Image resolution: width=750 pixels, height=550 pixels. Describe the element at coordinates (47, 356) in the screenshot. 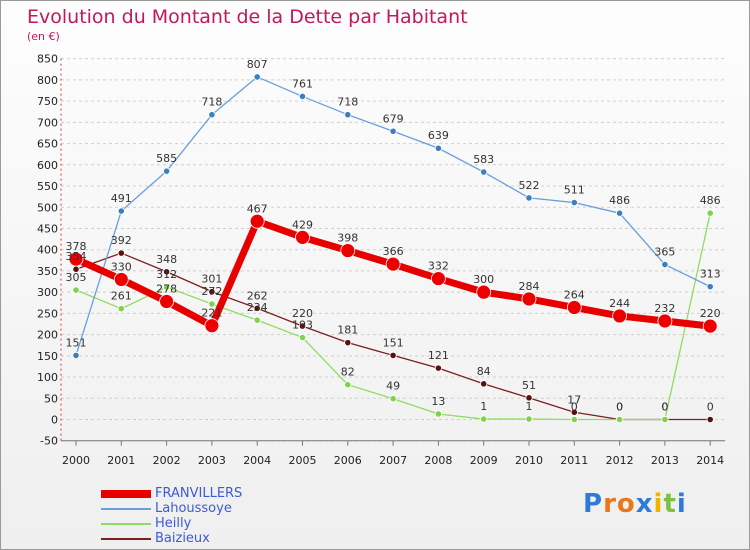

I see `y-tick-label: 150` at that location.